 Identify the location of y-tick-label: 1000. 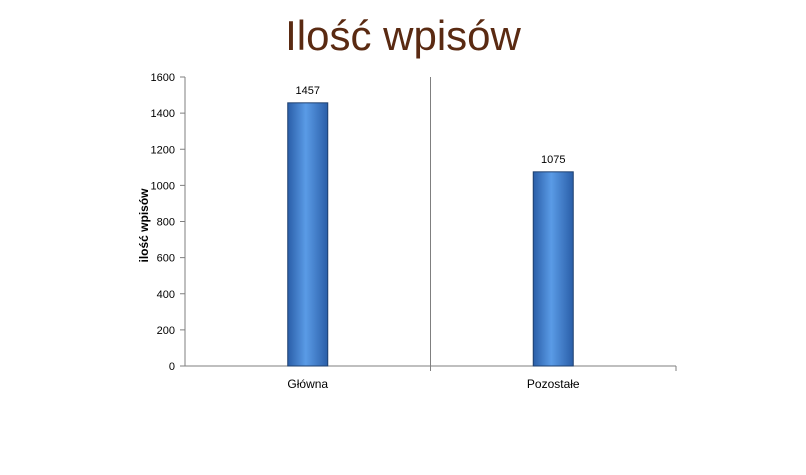
(163, 186).